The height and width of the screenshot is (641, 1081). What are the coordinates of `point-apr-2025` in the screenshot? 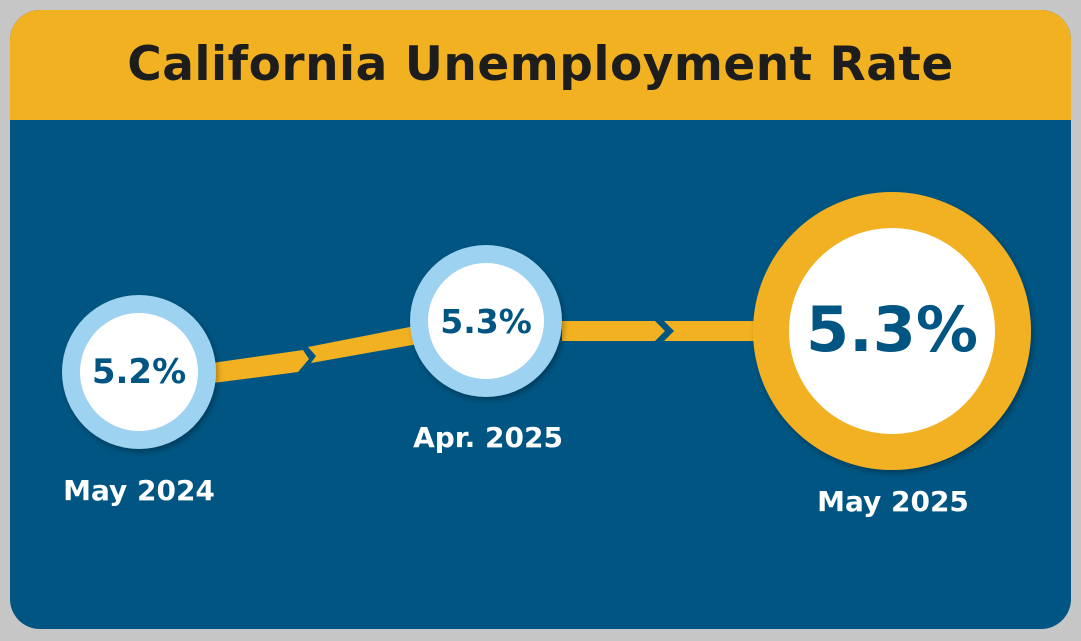 It's located at (486, 321).